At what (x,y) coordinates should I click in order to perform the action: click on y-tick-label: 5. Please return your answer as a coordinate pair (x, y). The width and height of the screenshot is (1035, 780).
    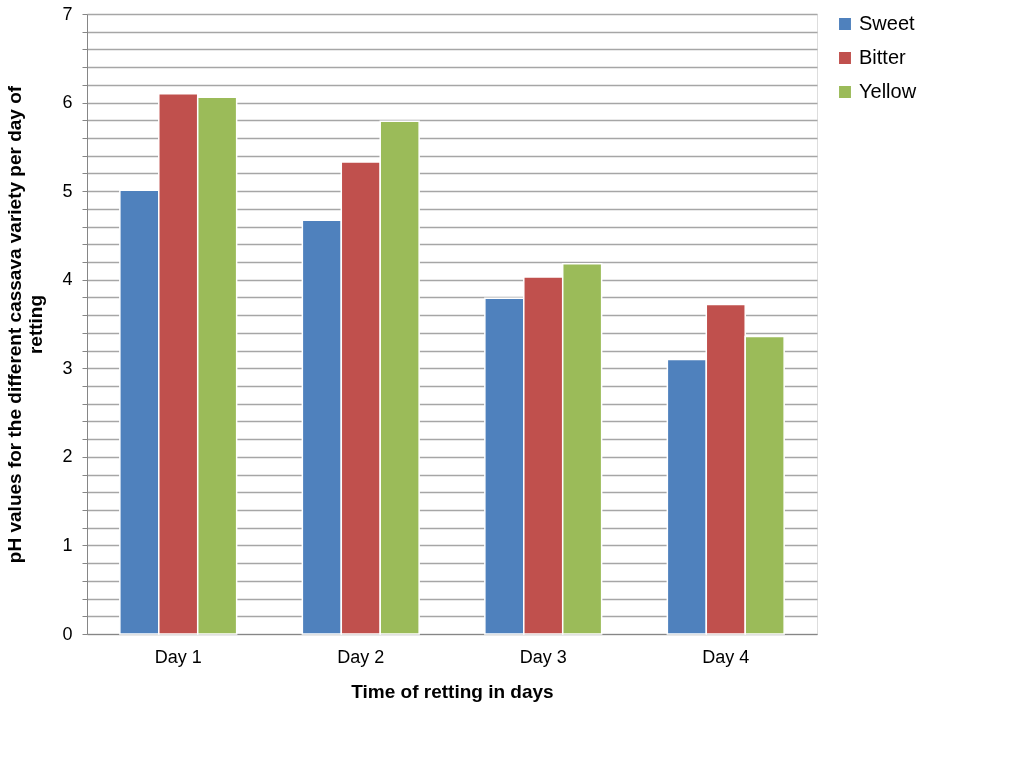
    Looking at the image, I should click on (67, 190).